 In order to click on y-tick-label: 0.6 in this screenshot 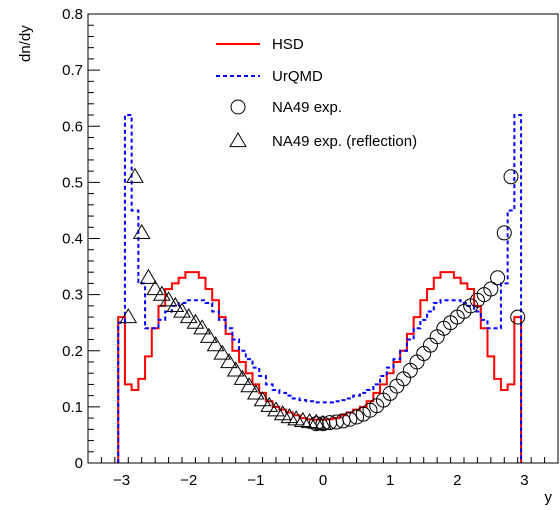, I will do `click(72, 126)`.